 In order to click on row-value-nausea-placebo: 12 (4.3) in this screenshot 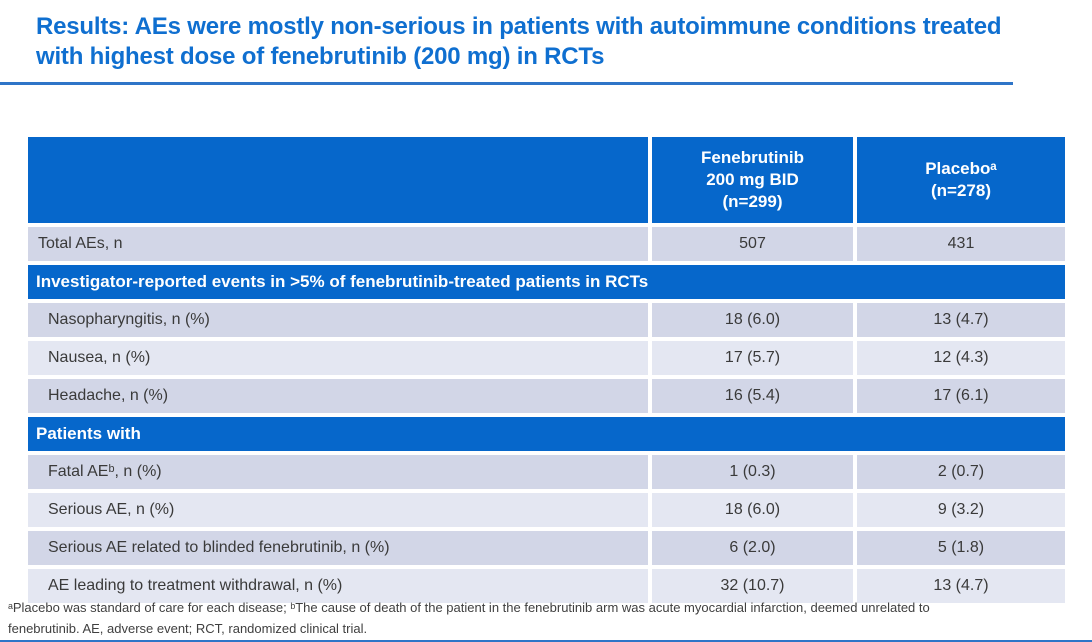, I will do `click(961, 358)`.